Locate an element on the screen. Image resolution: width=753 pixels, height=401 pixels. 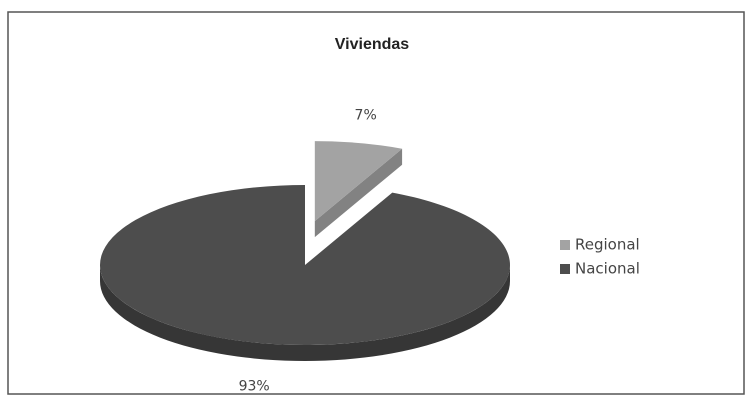
chart-title: Viviendas is located at coordinates (372, 44).